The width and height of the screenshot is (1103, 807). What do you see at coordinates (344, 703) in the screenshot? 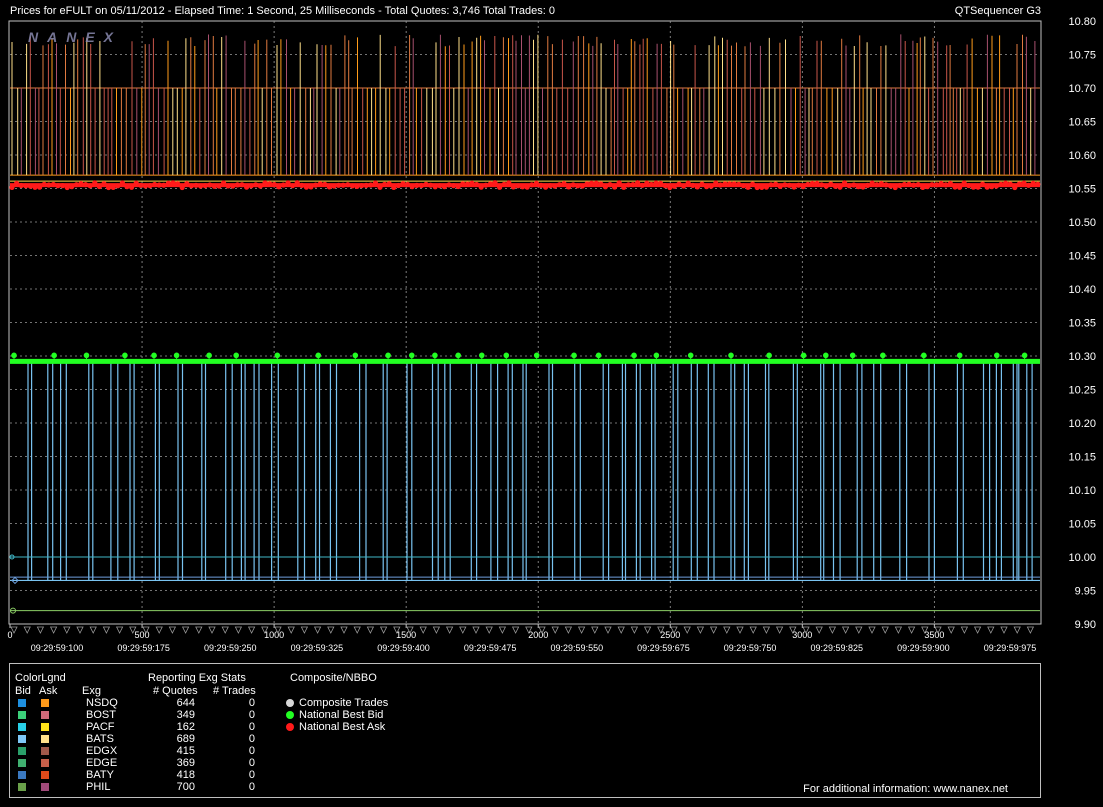
I see `composite-label: Composite Trades` at bounding box center [344, 703].